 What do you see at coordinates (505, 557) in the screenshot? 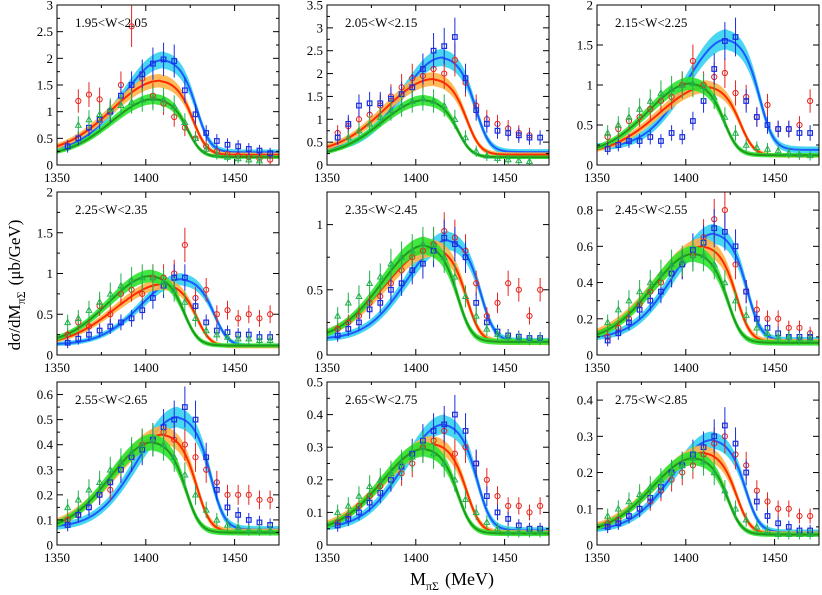
I see `x-tick-label: 1450` at bounding box center [505, 557].